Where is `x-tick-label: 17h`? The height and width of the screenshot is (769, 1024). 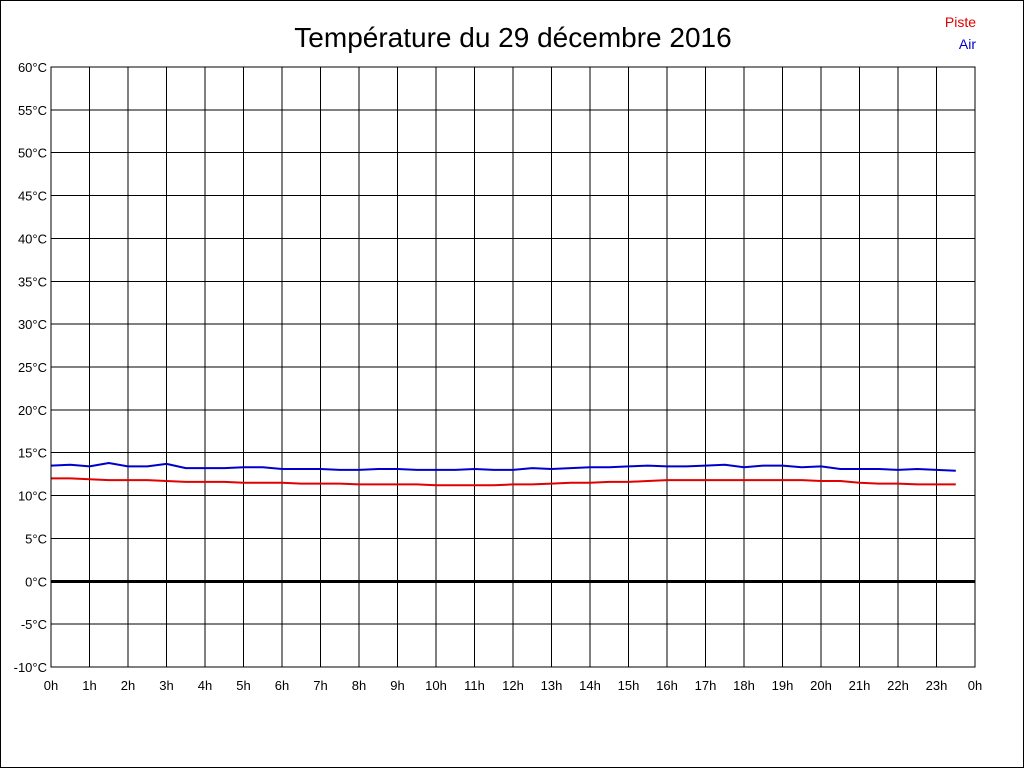
x-tick-label: 17h is located at coordinates (706, 685).